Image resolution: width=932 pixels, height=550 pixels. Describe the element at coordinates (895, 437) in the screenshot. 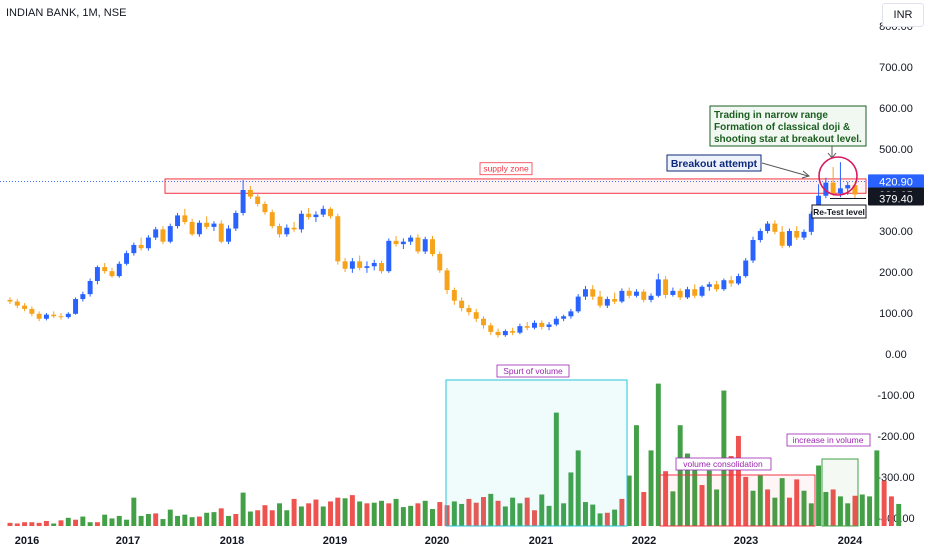

I see `price-axis-tick: -200.00` at that location.